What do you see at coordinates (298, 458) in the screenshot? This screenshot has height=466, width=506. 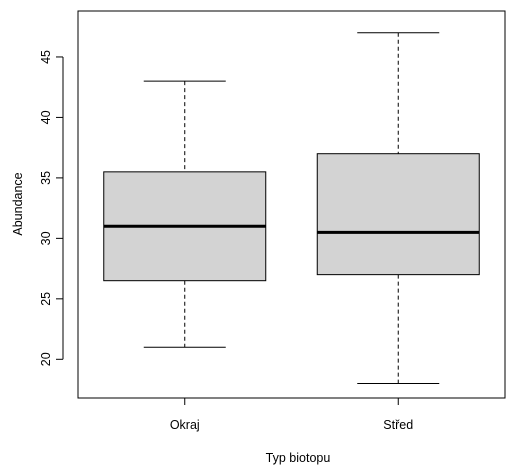 I see `x-axis-label: Typ biotopu` at bounding box center [298, 458].